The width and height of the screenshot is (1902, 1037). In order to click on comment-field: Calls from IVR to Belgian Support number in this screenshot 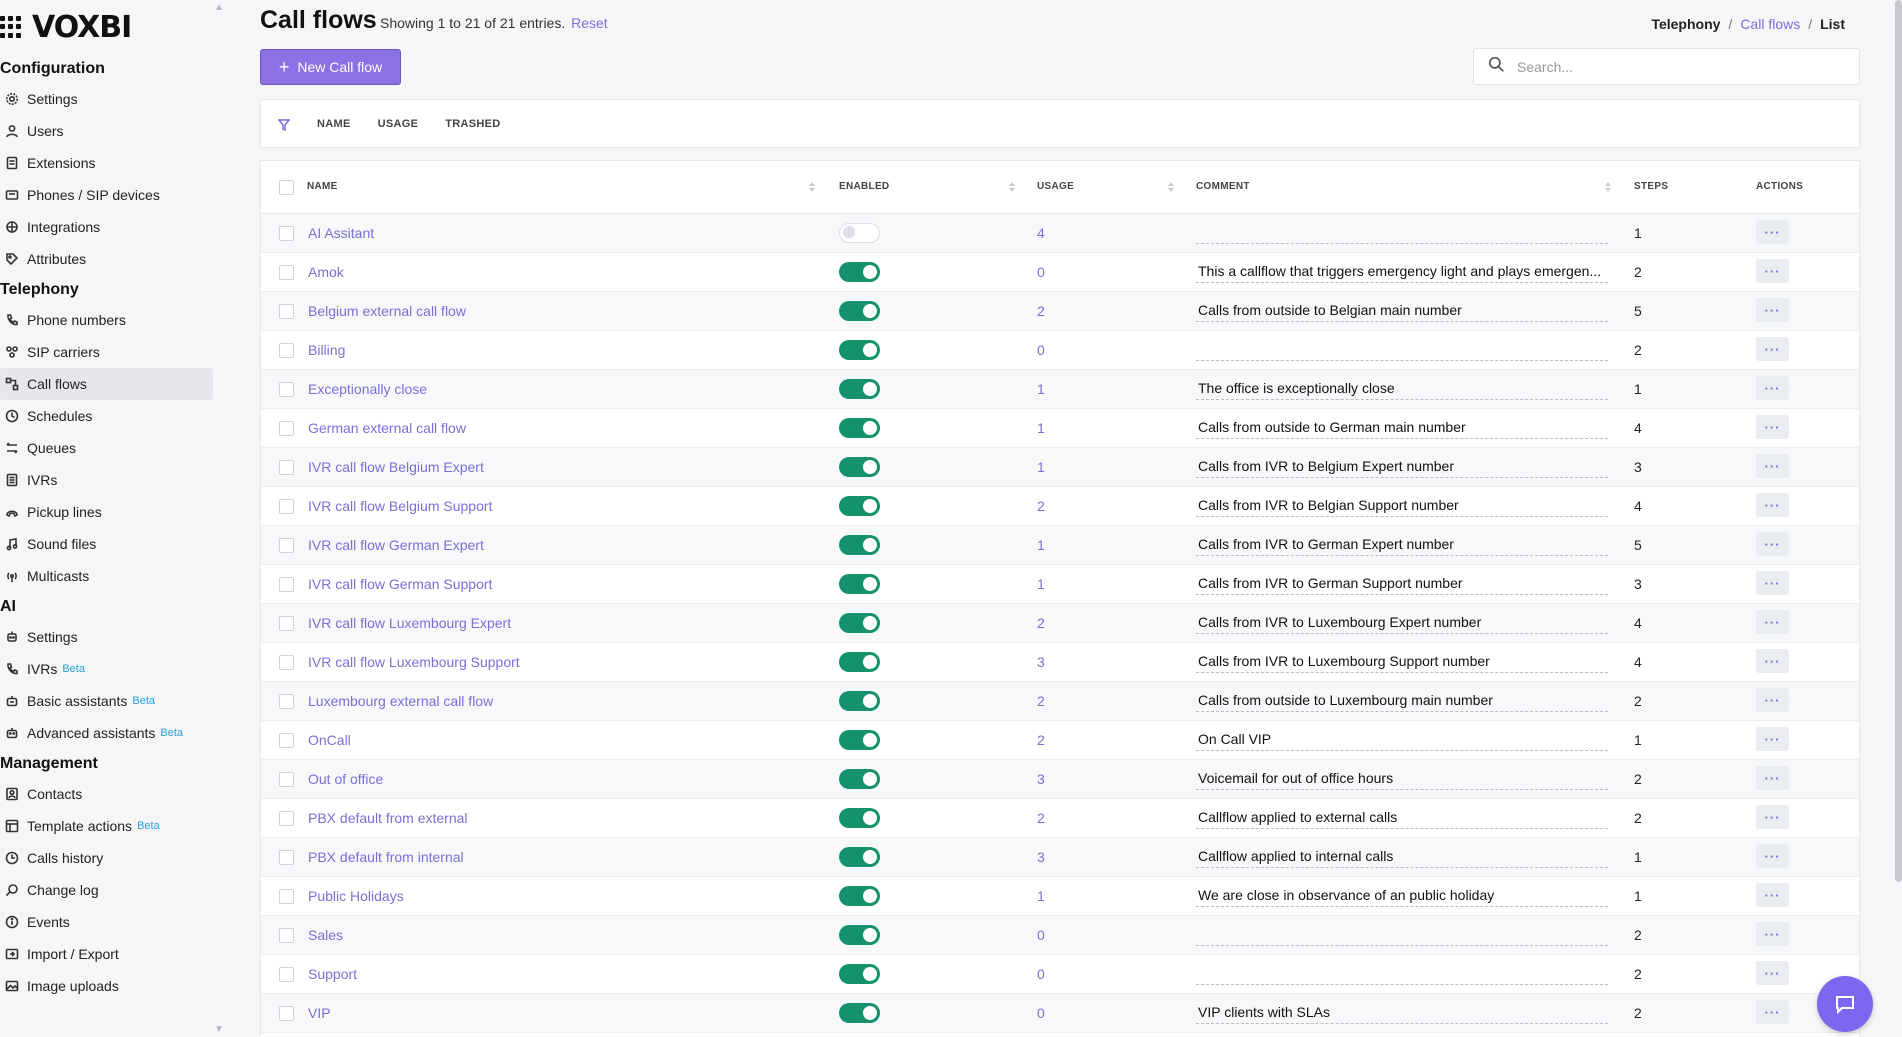, I will do `click(1402, 505)`.